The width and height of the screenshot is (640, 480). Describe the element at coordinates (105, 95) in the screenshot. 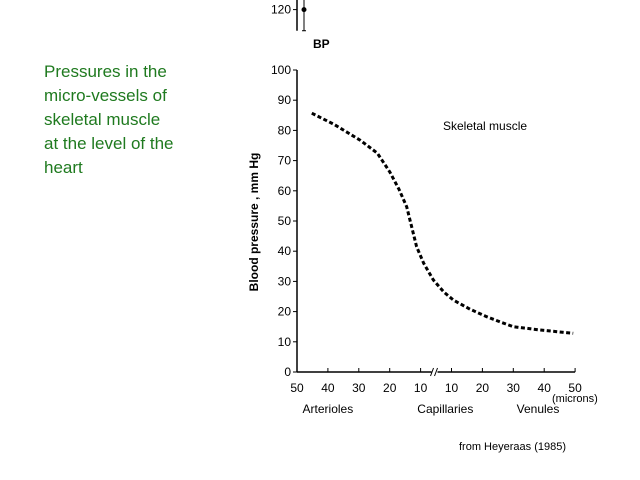

I see `title-line: micro-vessels of` at that location.